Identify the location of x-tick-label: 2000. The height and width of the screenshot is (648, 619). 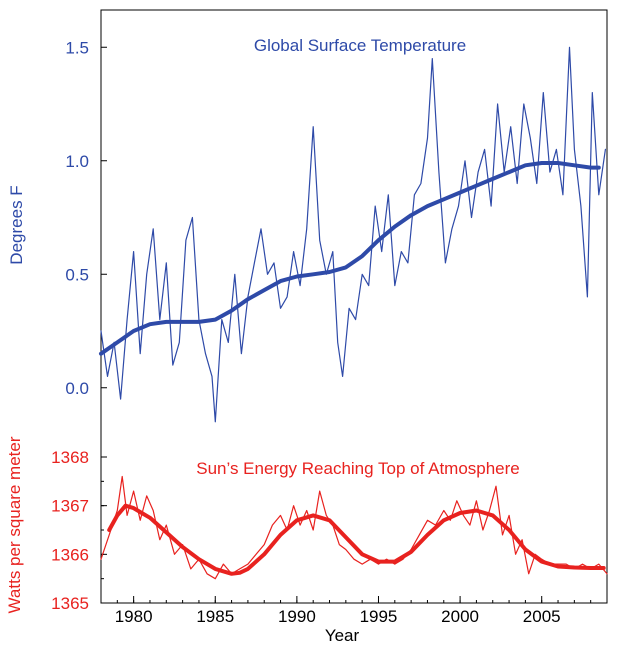
(460, 616).